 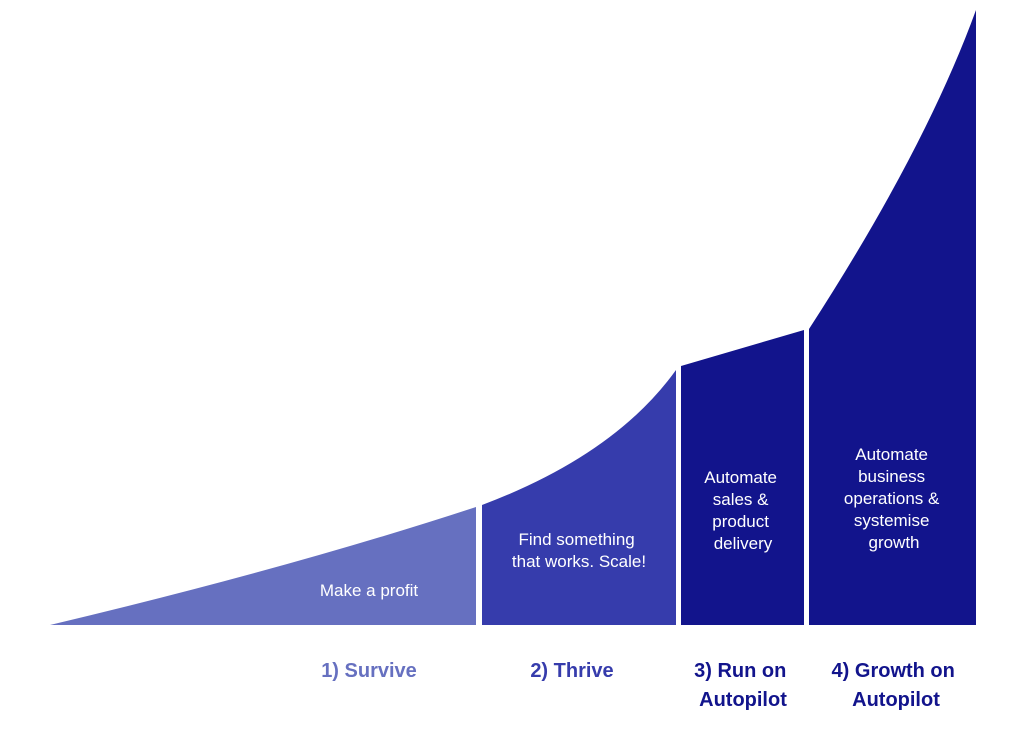 I want to click on stage-growth-on-autopilot-label-line: 4) Growth on, so click(x=893, y=671).